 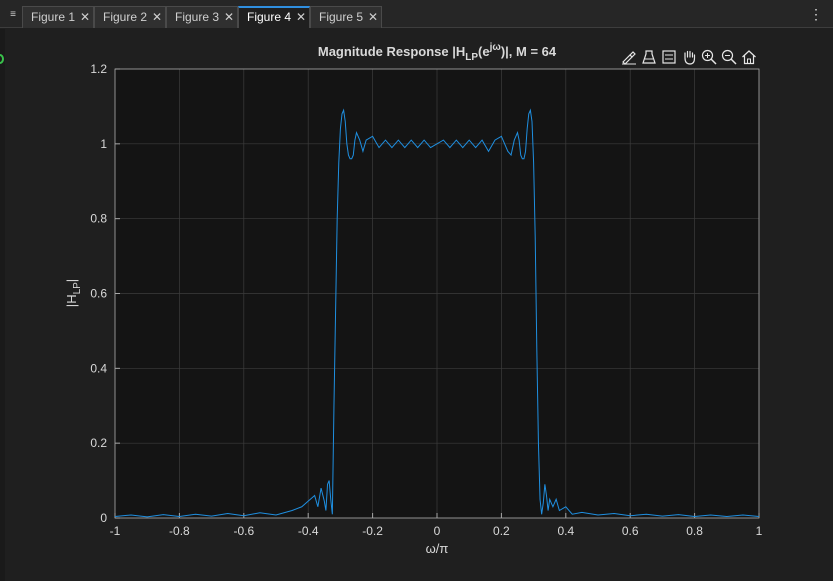 I want to click on x-tick-label: 0.6, so click(x=630, y=531).